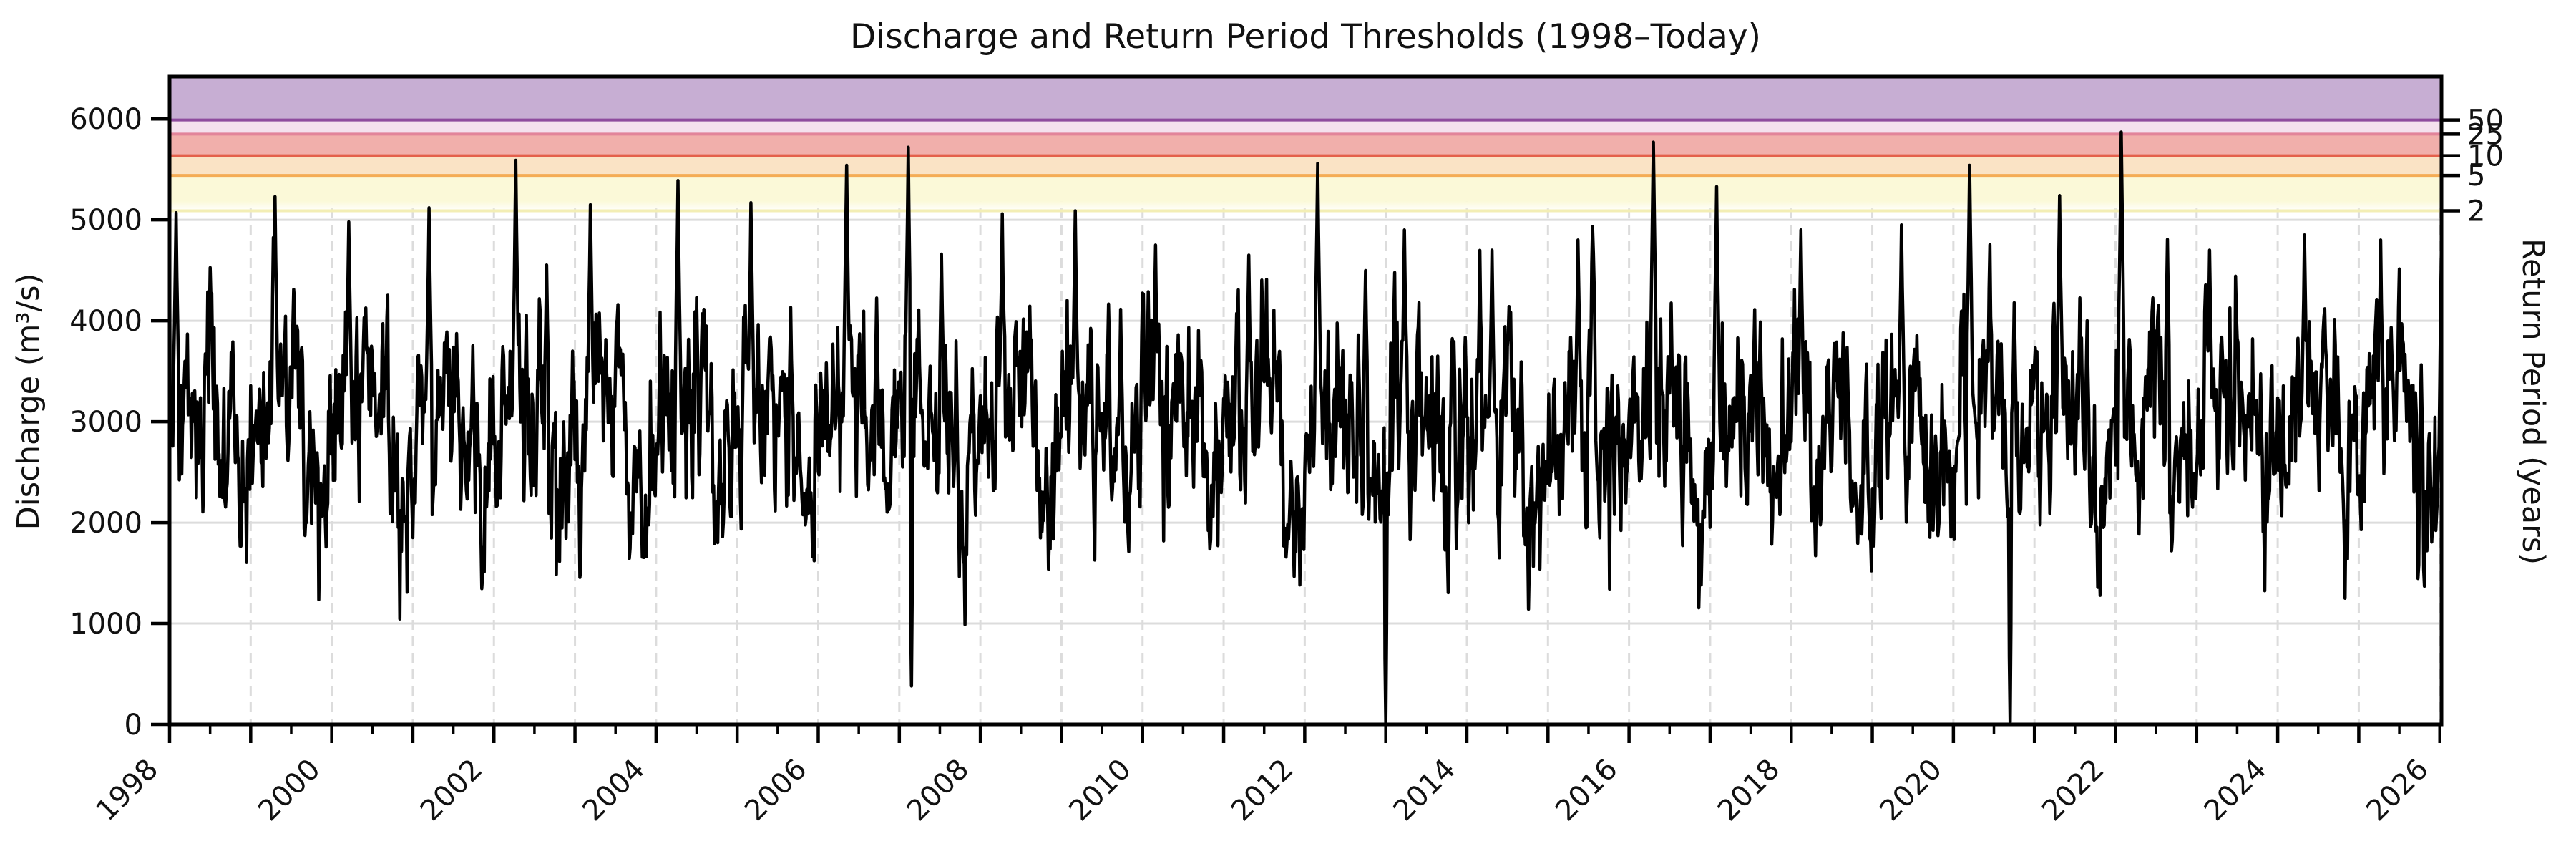 This screenshot has width=2576, height=859. Describe the element at coordinates (127, 790) in the screenshot. I see `x-tick-label: 1998` at that location.